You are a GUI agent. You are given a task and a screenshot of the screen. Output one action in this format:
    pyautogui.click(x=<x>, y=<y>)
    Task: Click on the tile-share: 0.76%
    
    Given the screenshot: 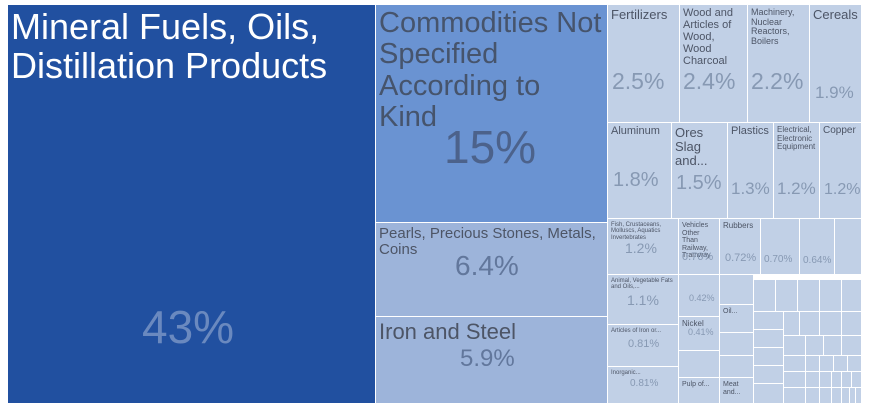 What is the action you would take?
    pyautogui.click(x=698, y=257)
    